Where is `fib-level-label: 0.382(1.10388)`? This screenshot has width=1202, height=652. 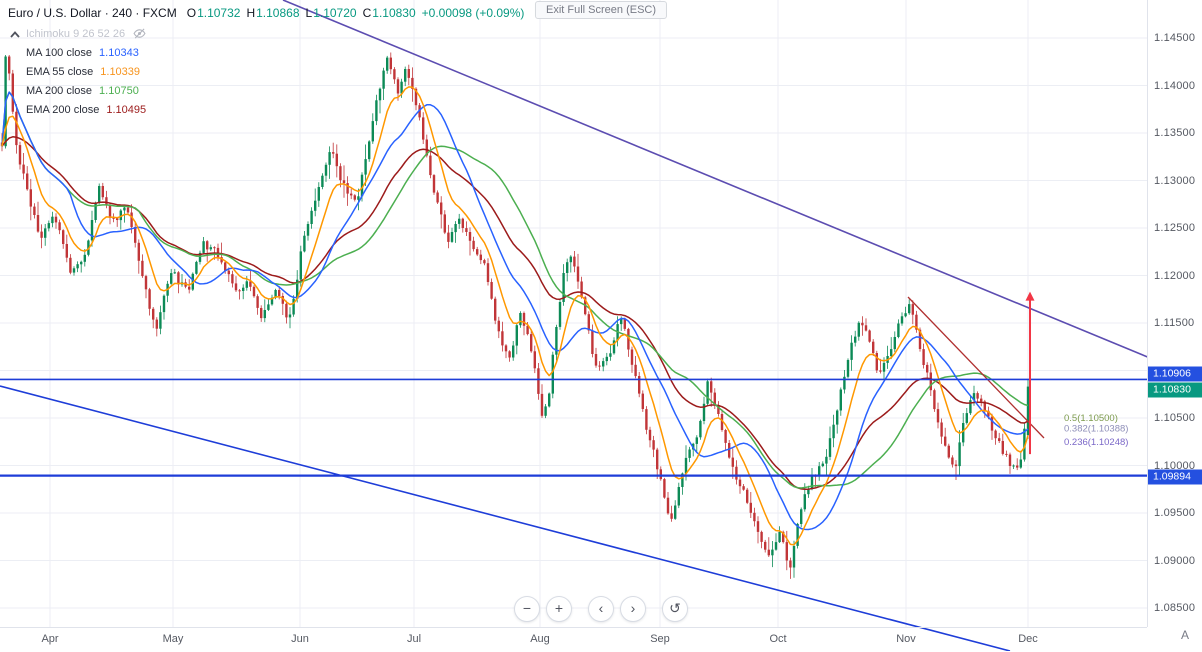 fib-level-label: 0.382(1.10388) is located at coordinates (1096, 429).